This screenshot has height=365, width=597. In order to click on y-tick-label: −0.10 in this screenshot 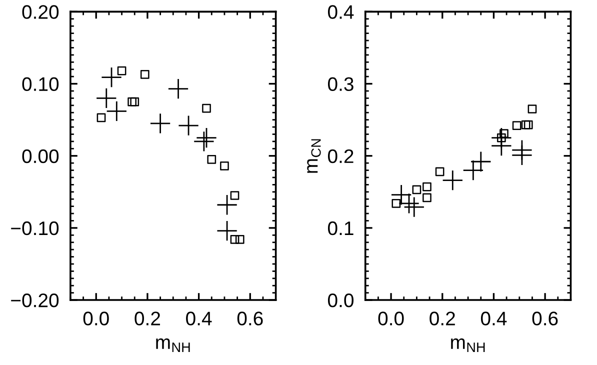, I will do `click(35, 228)`.